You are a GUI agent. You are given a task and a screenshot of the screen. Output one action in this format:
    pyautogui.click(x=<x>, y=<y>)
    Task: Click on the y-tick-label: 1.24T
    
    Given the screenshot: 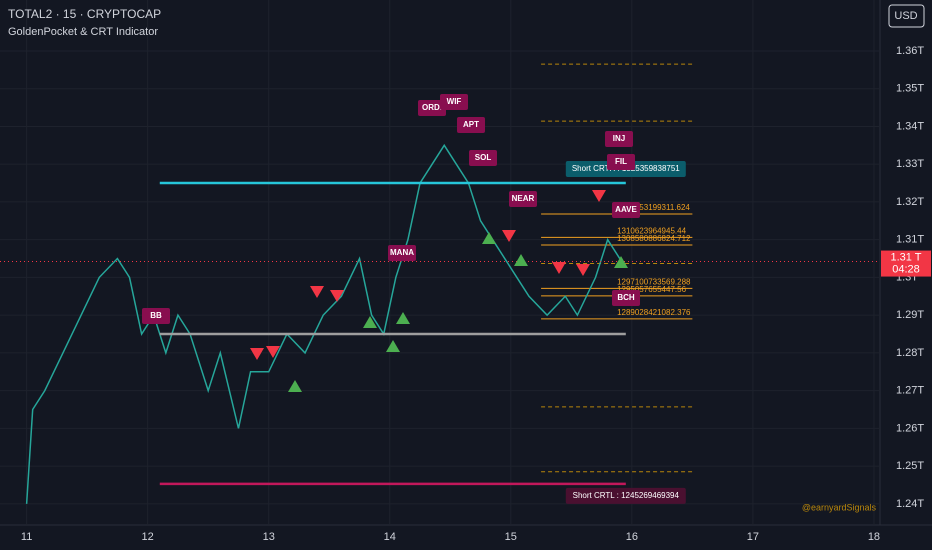 What is the action you would take?
    pyautogui.click(x=910, y=504)
    